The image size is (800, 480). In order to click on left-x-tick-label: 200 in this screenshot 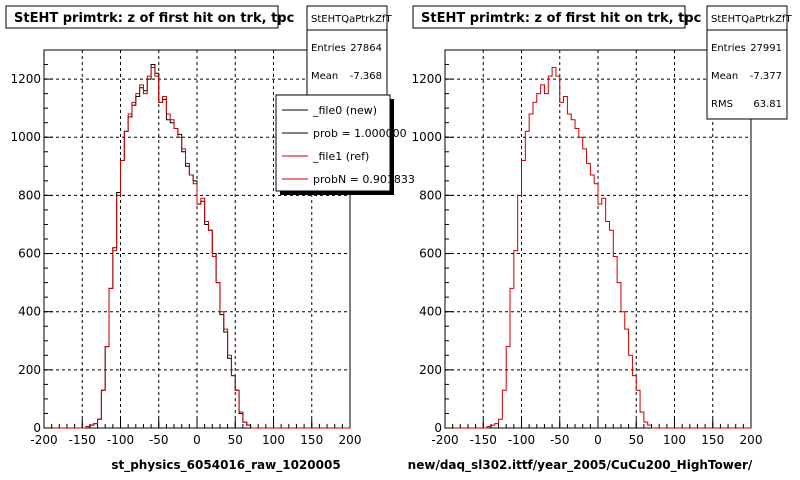, I will do `click(350, 440)`.